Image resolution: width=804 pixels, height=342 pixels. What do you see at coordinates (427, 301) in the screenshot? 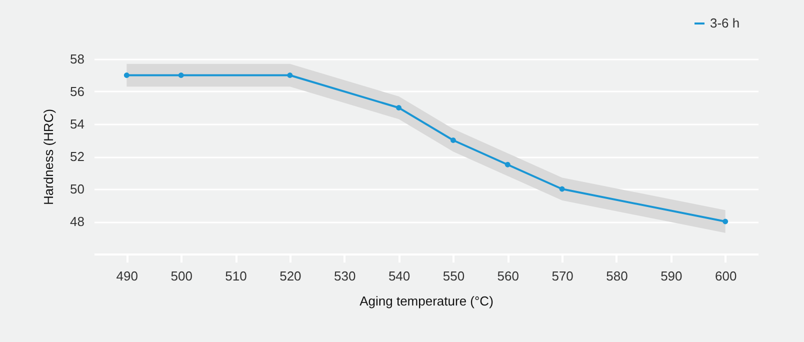
I see `x-axis-title: Aging temperature (°C)` at bounding box center [427, 301].